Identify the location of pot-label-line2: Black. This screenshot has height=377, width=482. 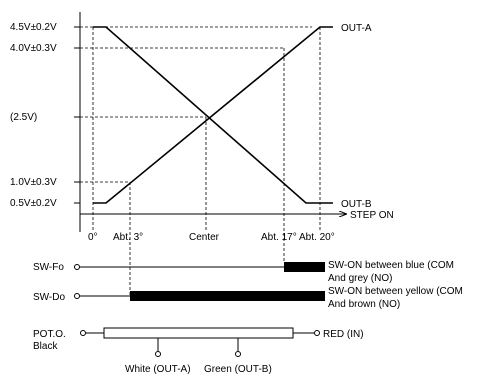
(45, 346).